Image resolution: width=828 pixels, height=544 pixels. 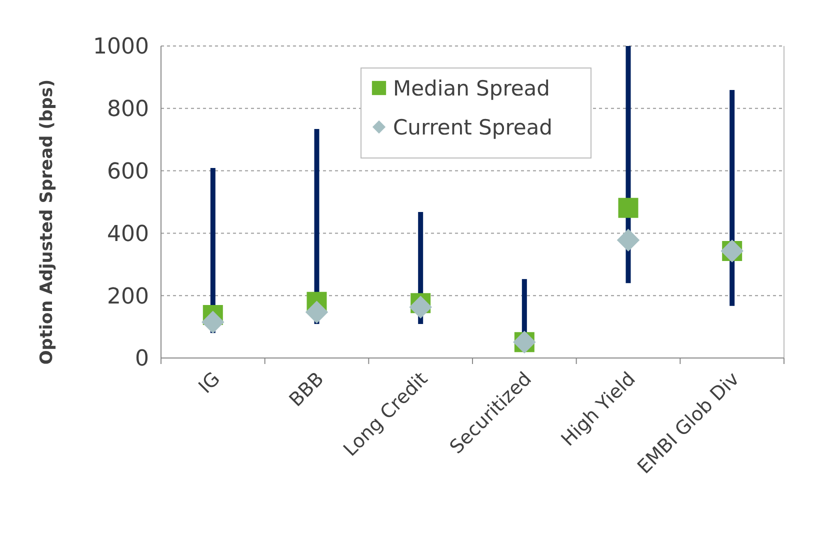 I want to click on y-tick-label: 800, so click(x=128, y=109).